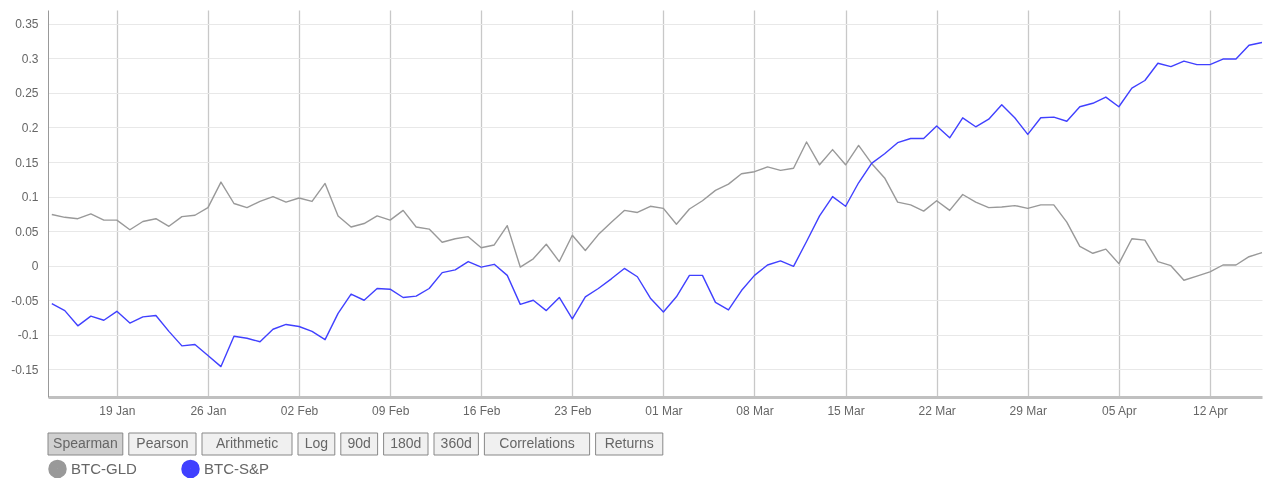  I want to click on y-tick-label: 0, so click(35, 266).